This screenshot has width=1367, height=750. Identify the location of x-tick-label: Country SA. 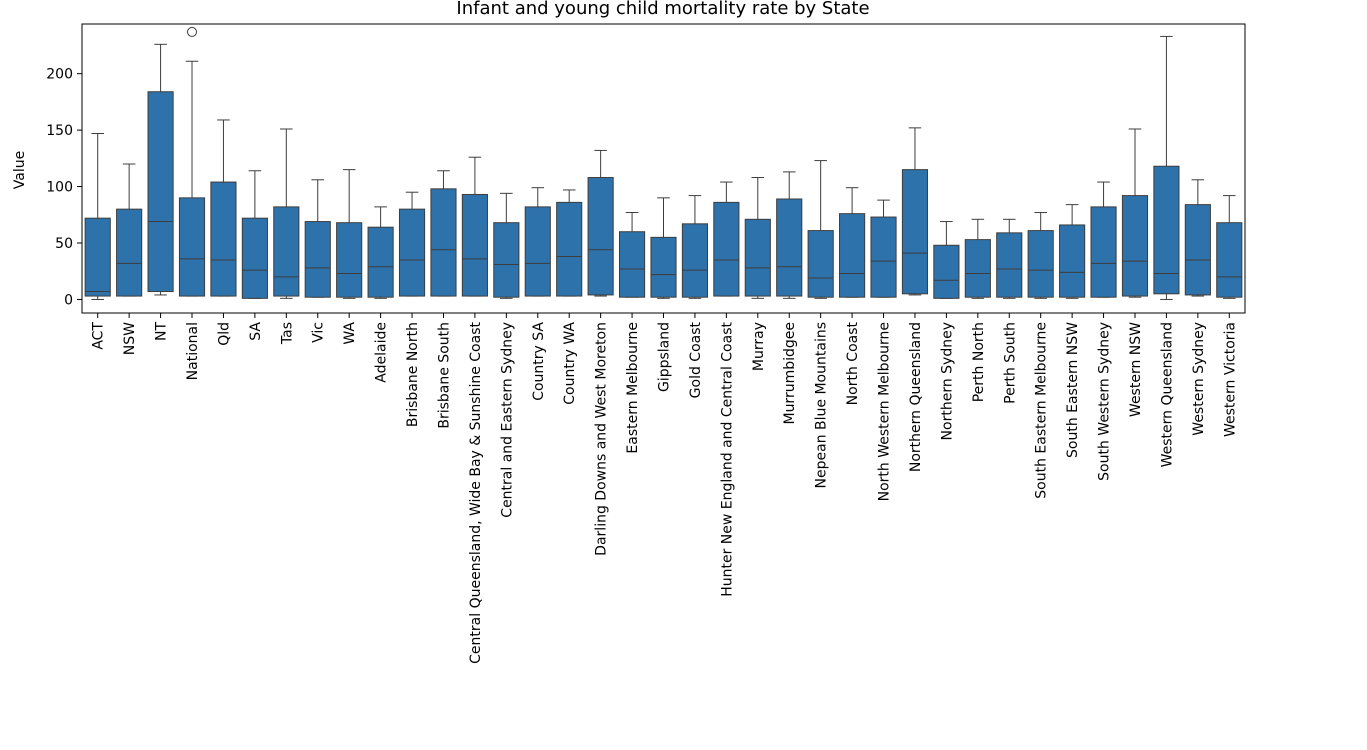
(539, 361).